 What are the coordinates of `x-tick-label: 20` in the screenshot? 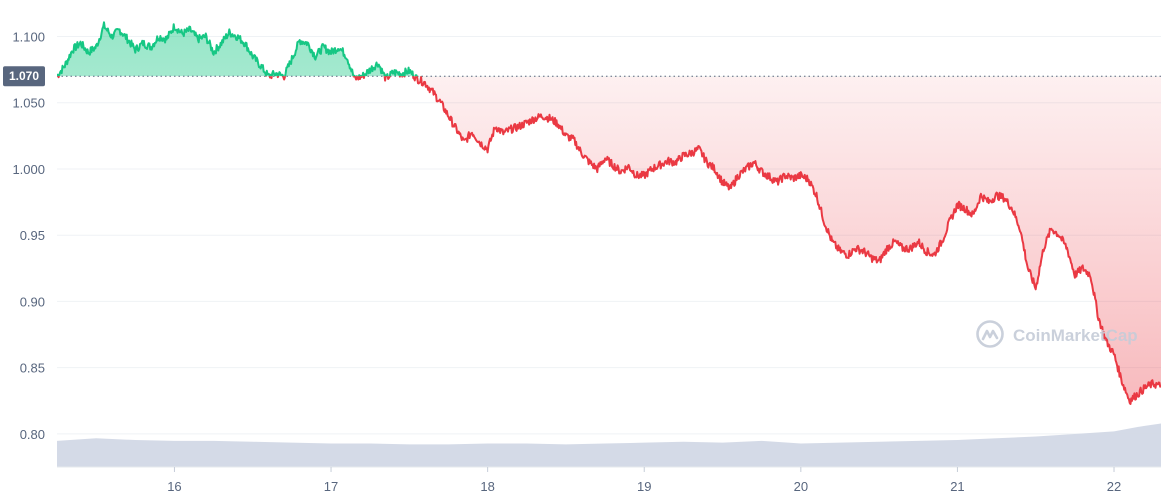 It's located at (801, 486).